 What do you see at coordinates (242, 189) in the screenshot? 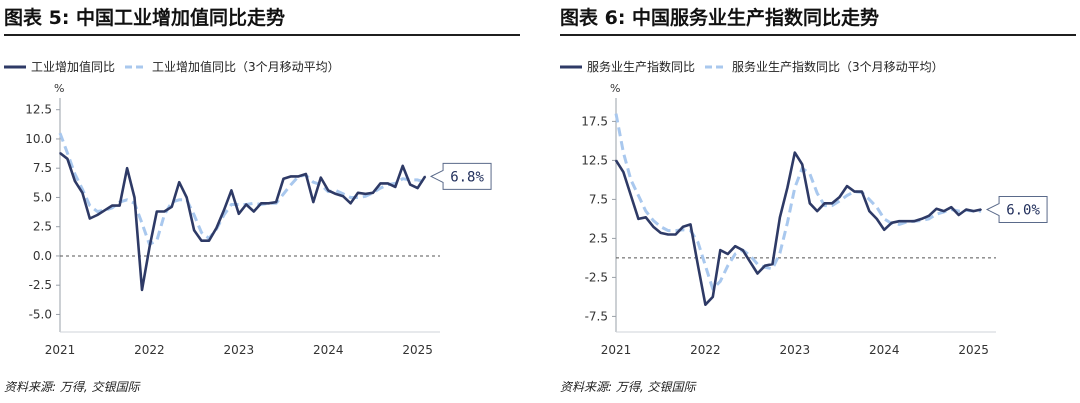
I see `series-line-moving-average` at bounding box center [242, 189].